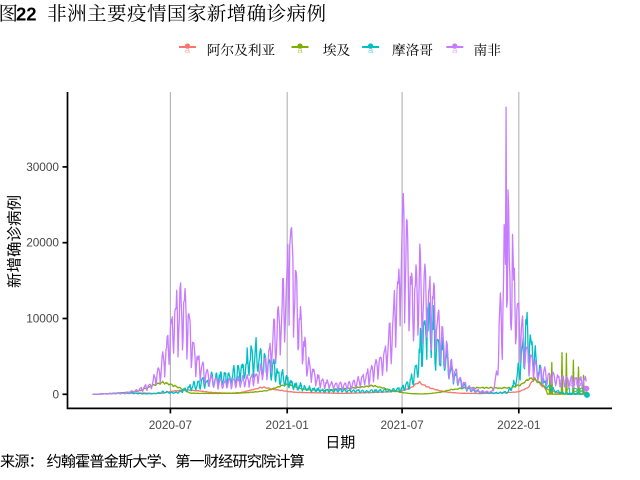 Image resolution: width=640 pixels, height=480 pixels. I want to click on svg-text: 138, so click(575, 392).